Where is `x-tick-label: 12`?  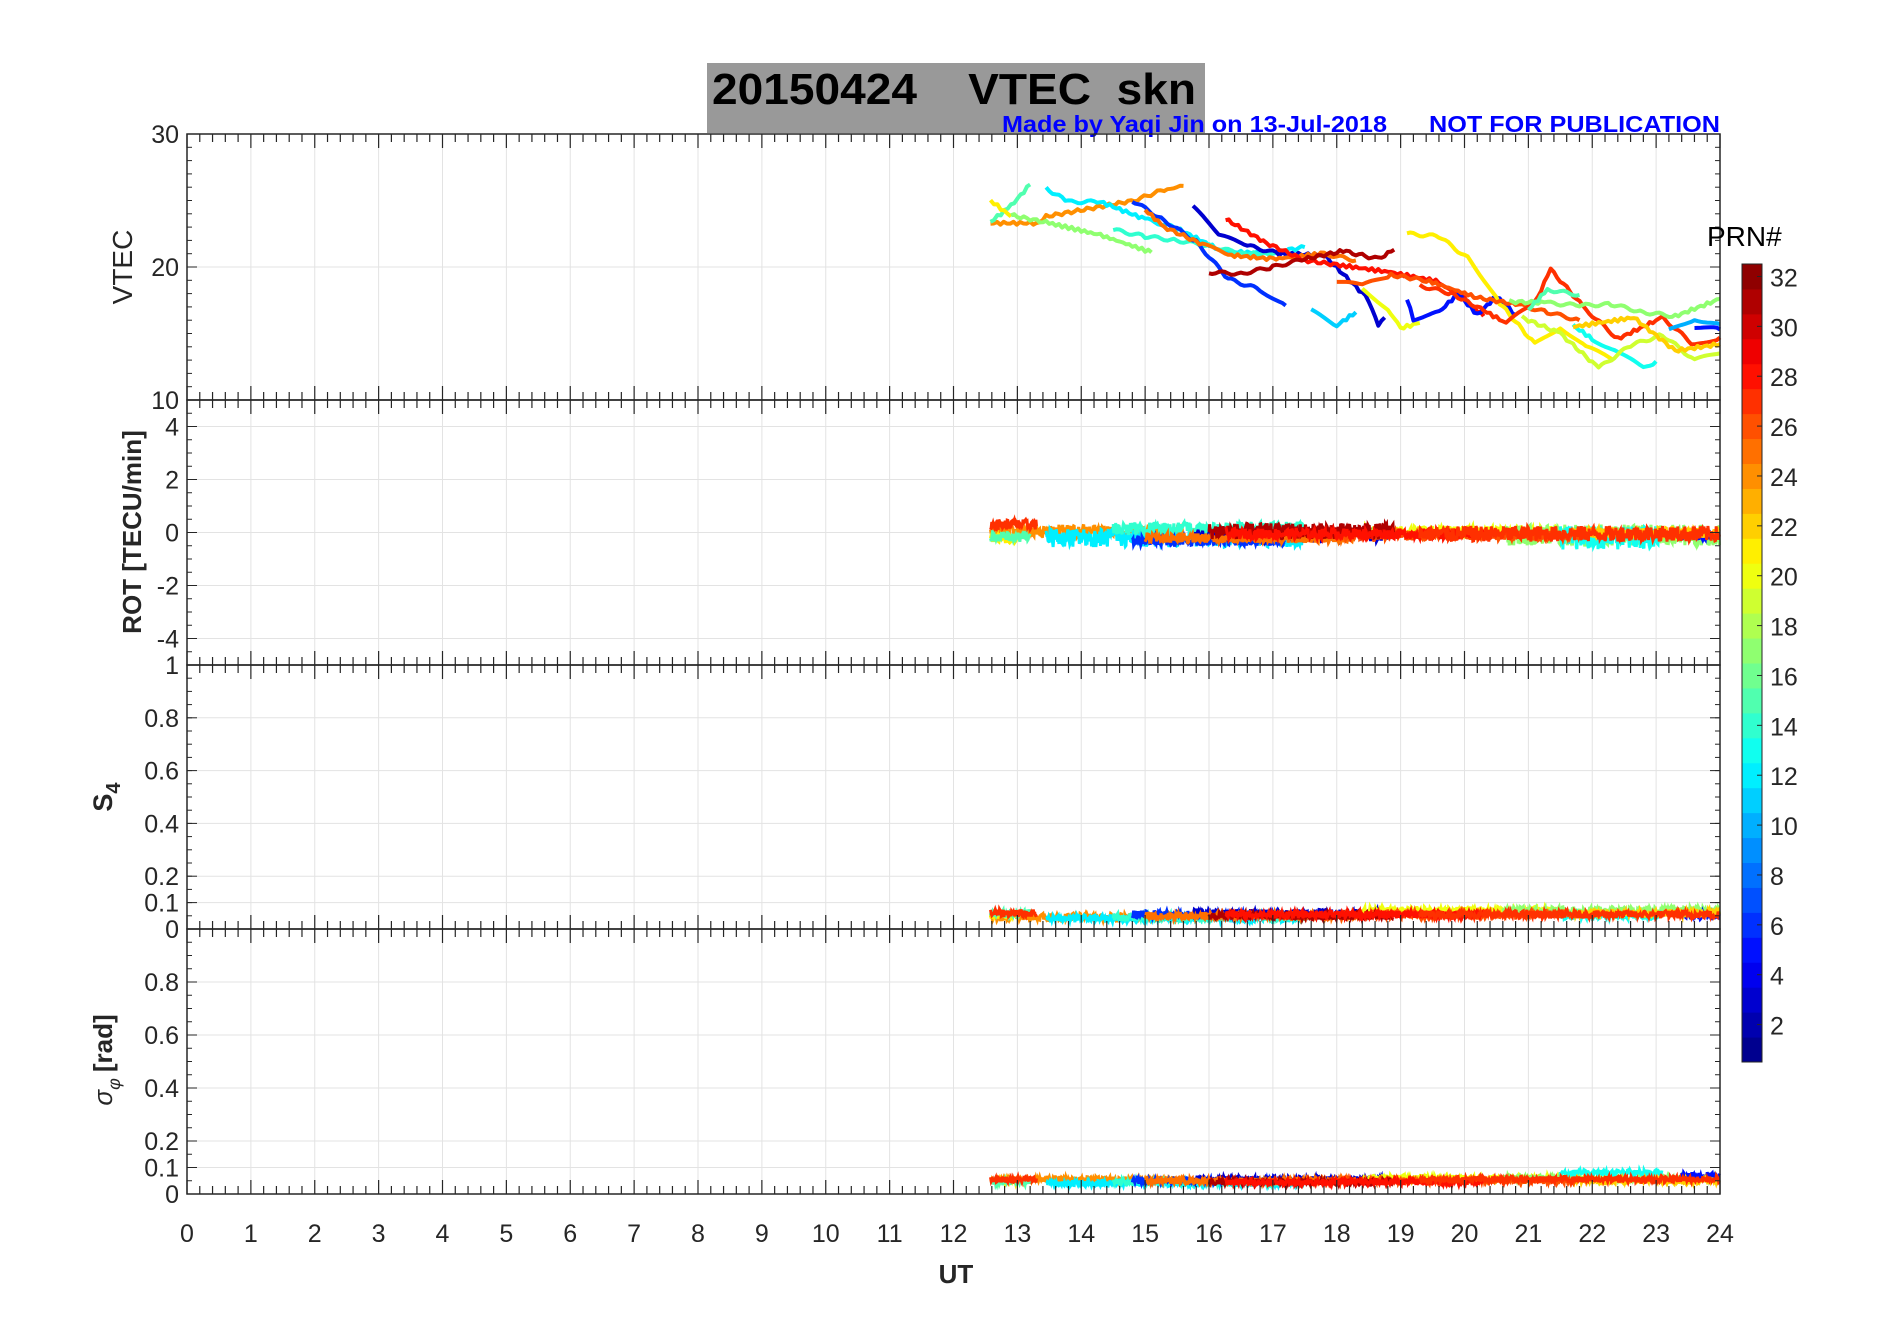
x-tick-label: 12 is located at coordinates (954, 1234).